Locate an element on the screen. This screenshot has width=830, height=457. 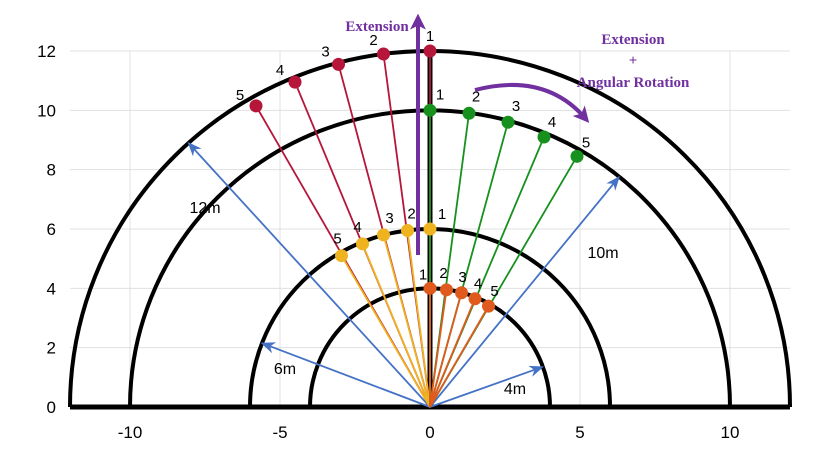
series-1-label-5: 5 is located at coordinates (337, 239).